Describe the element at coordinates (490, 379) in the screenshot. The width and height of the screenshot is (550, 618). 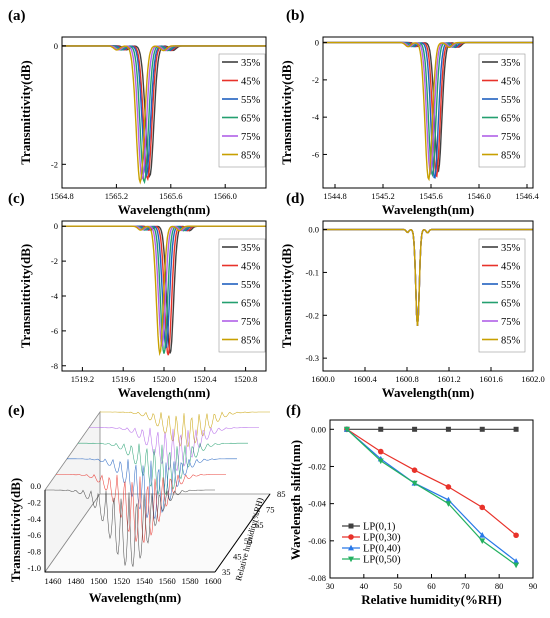
I see `x-tick-label: 1601.6` at that location.